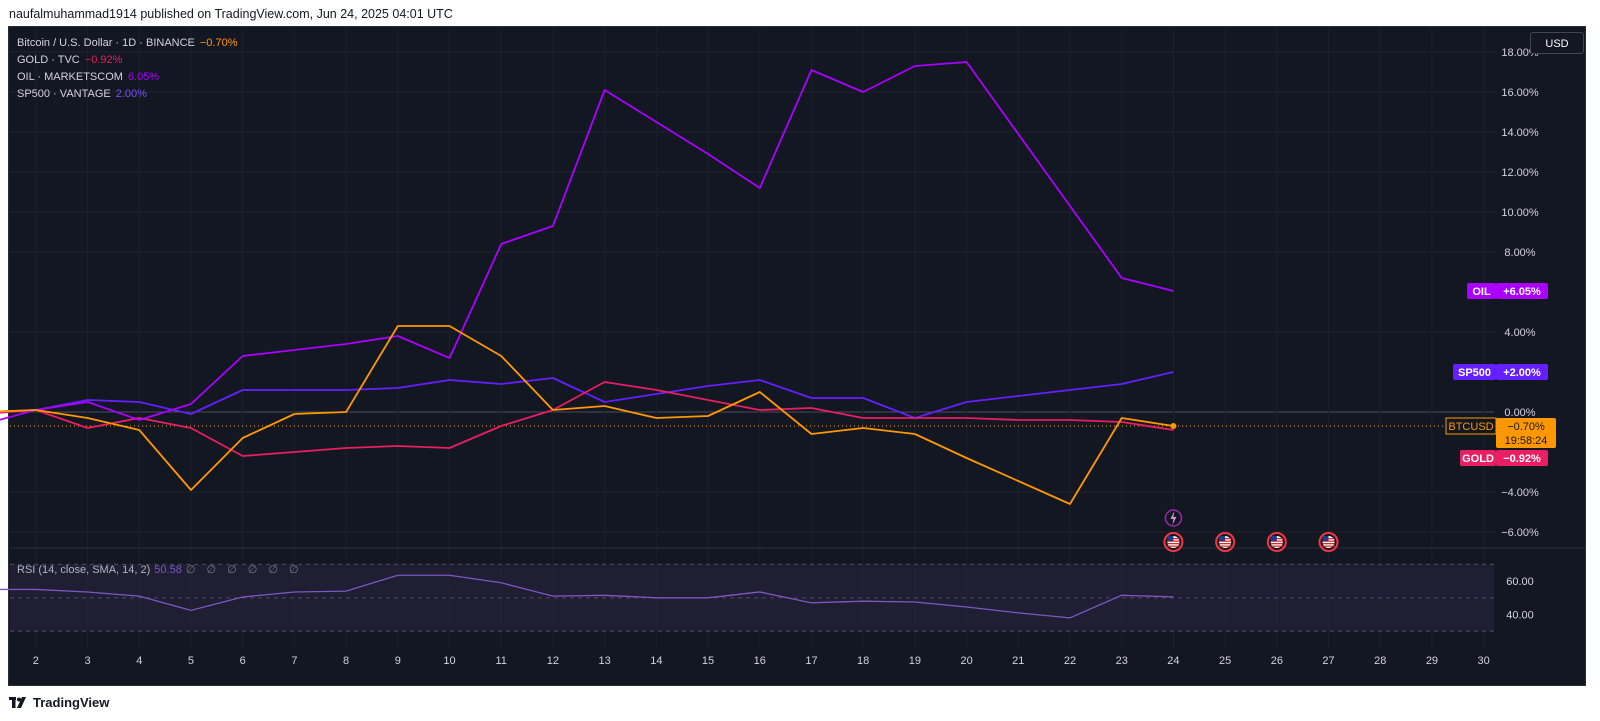  Describe the element at coordinates (218, 43) in the screenshot. I see `legend-btc-change: −0.70%` at that location.